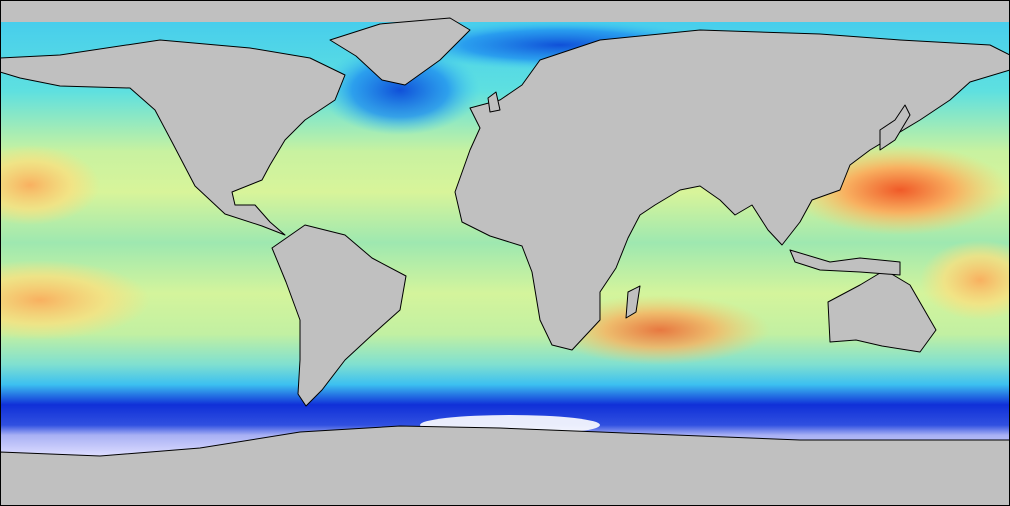 This screenshot has width=1010, height=506. What do you see at coordinates (882, 311) in the screenshot?
I see `australia` at bounding box center [882, 311].